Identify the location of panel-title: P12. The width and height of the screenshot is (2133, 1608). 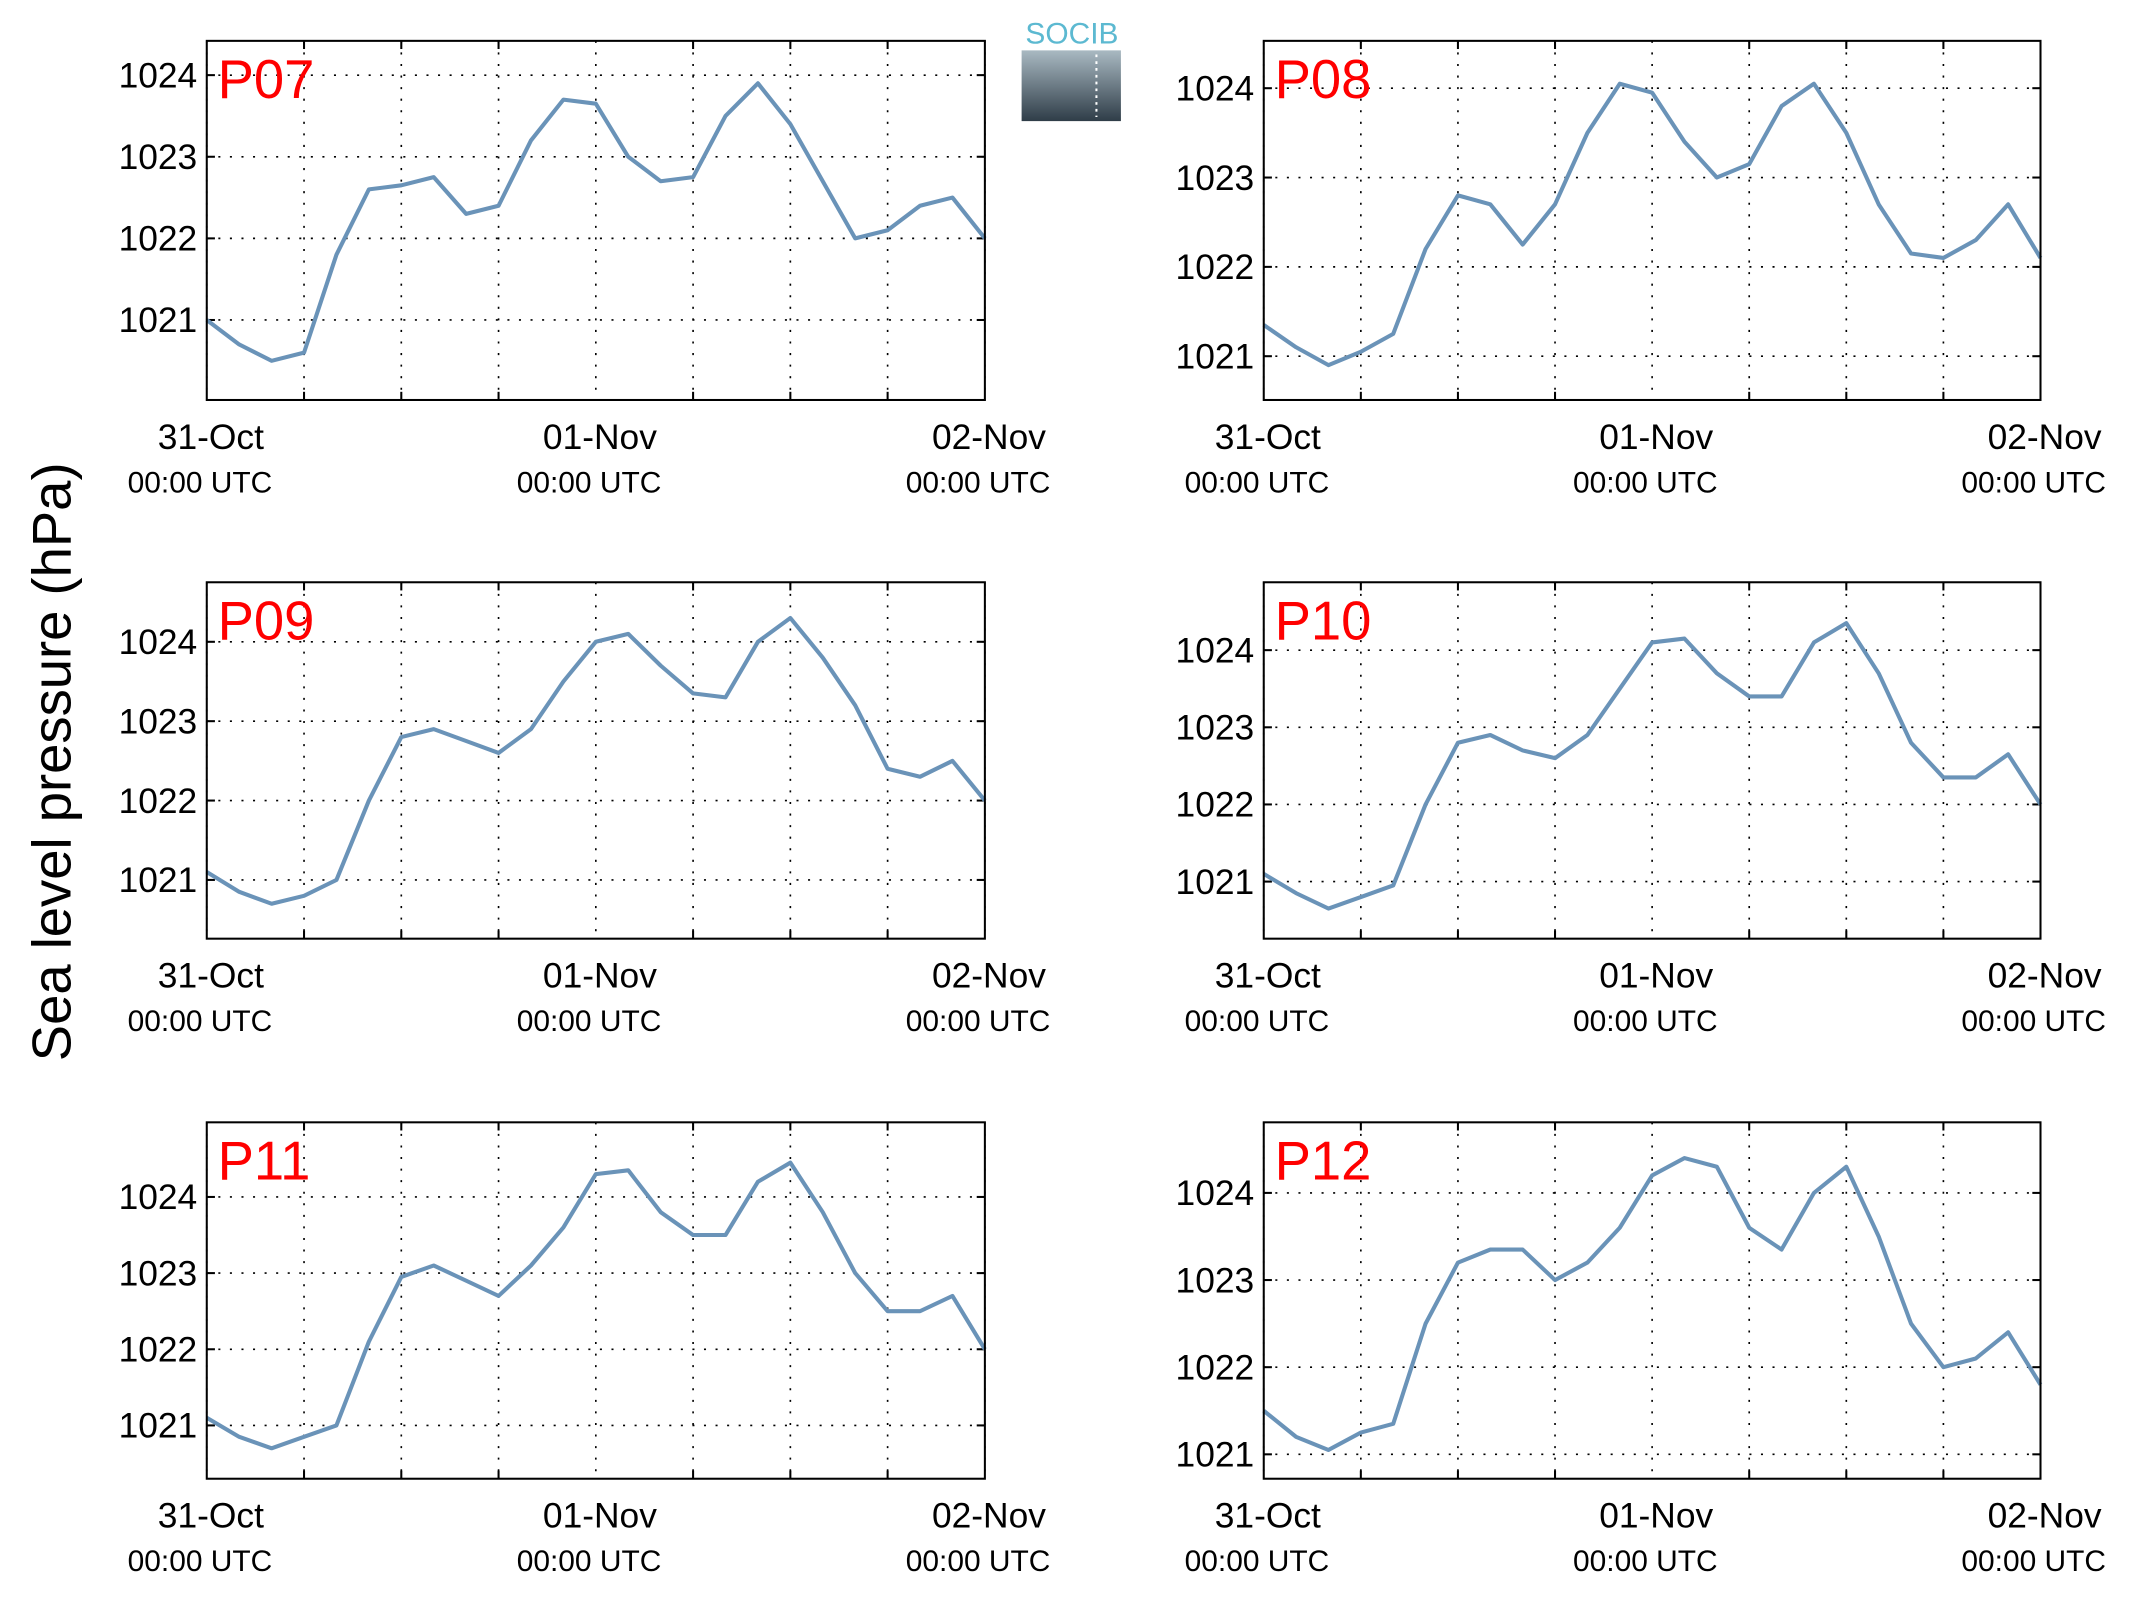
(1323, 1160).